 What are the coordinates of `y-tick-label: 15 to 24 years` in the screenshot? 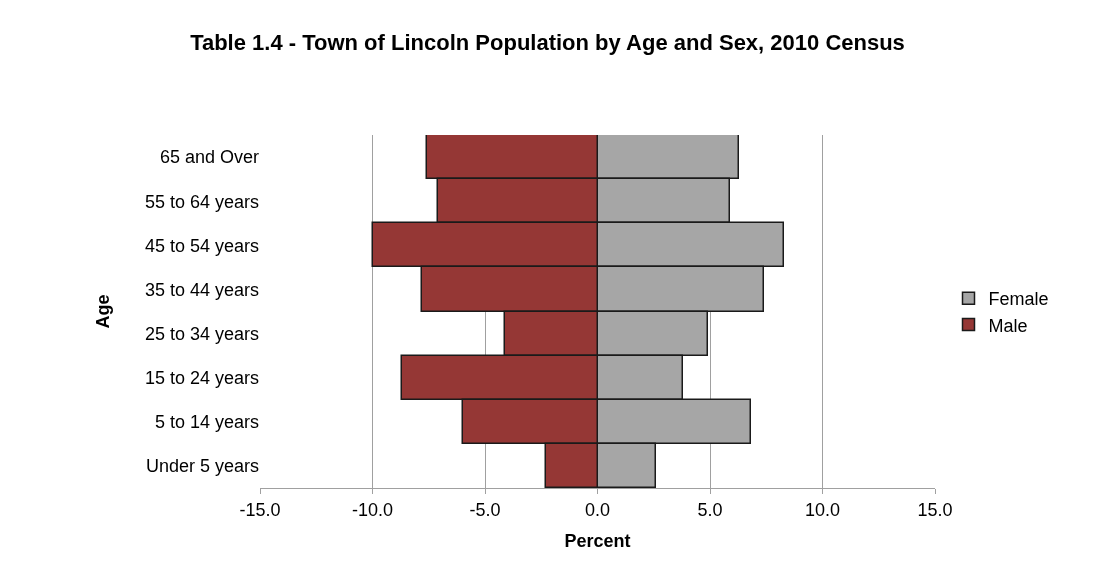 It's located at (201, 377).